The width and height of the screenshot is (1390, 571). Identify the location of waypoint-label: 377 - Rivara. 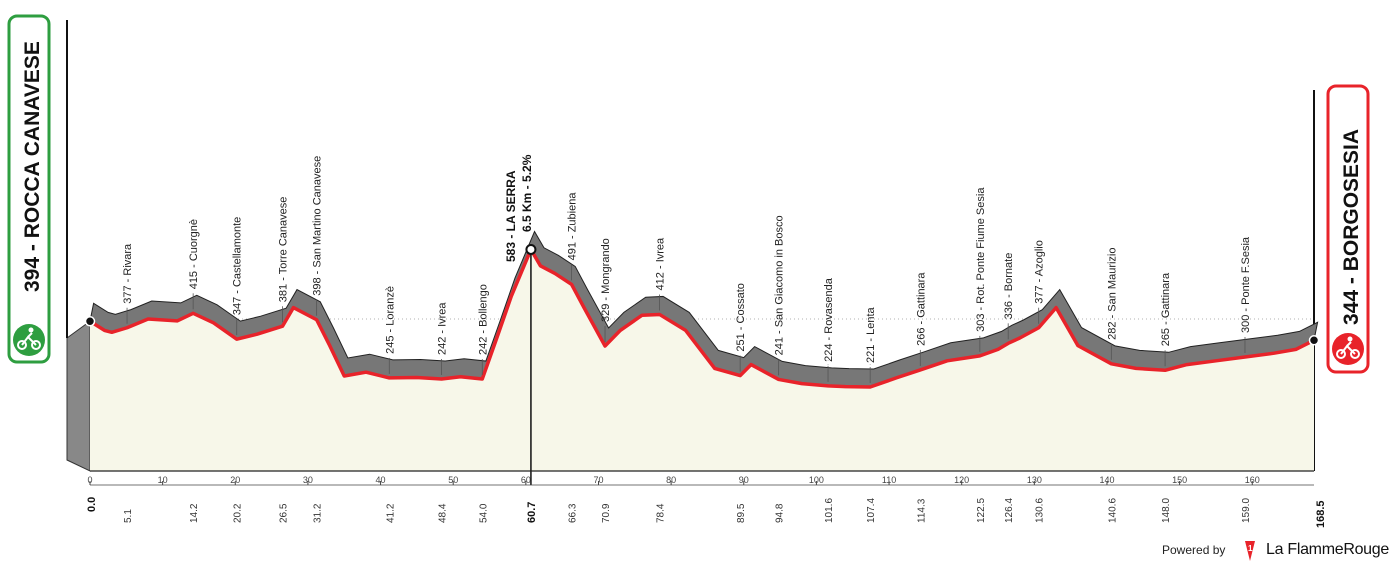
(128, 273).